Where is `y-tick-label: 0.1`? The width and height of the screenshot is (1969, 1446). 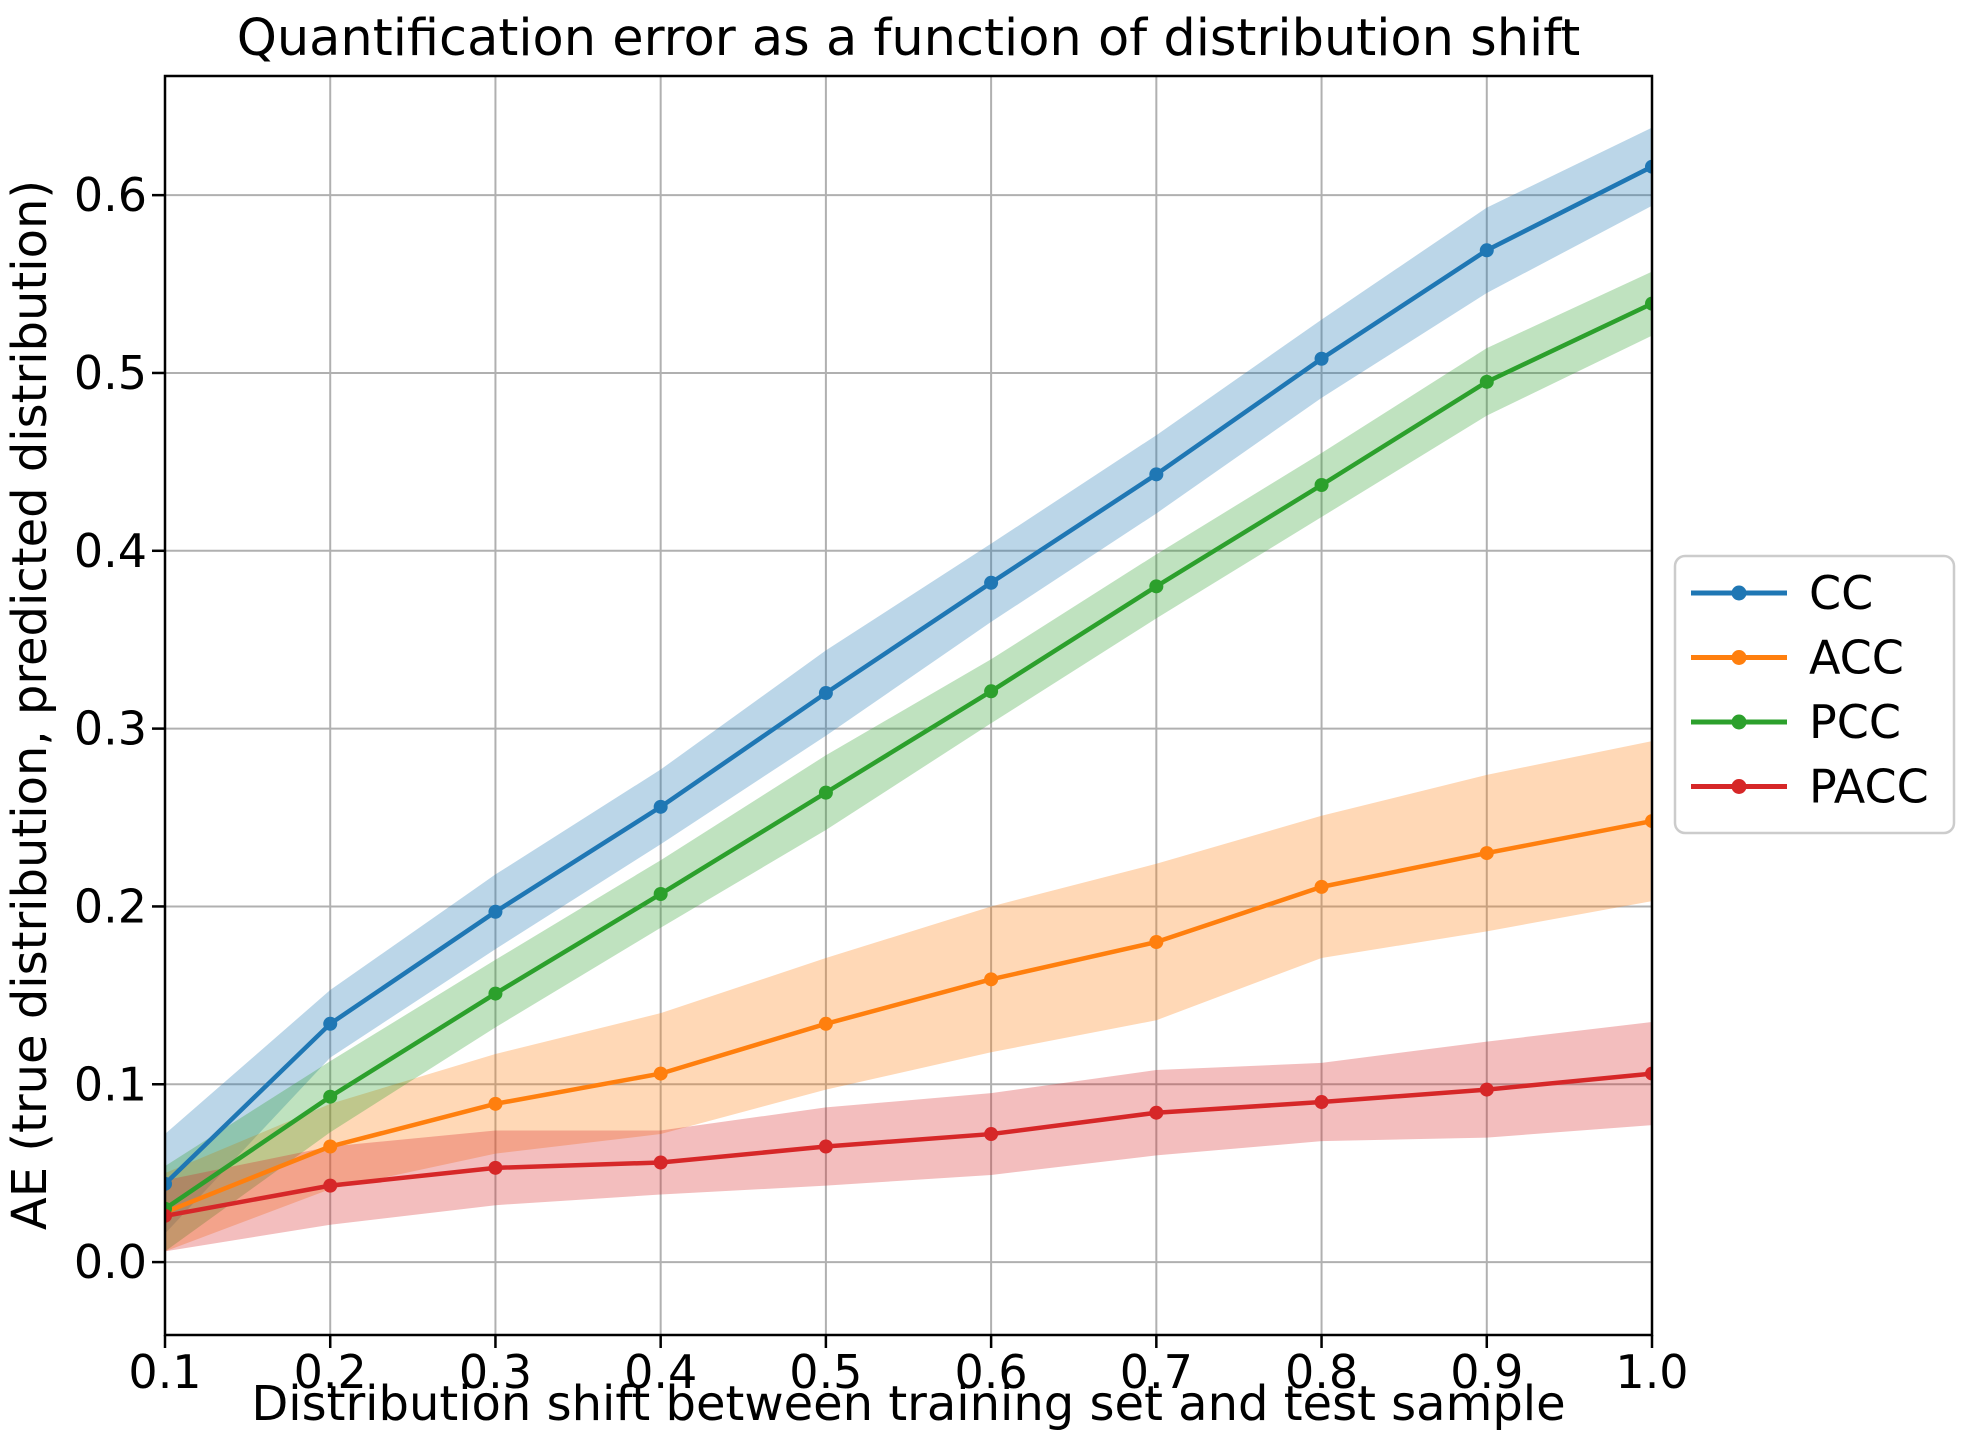 y-tick-label: 0.1 is located at coordinates (110, 1084).